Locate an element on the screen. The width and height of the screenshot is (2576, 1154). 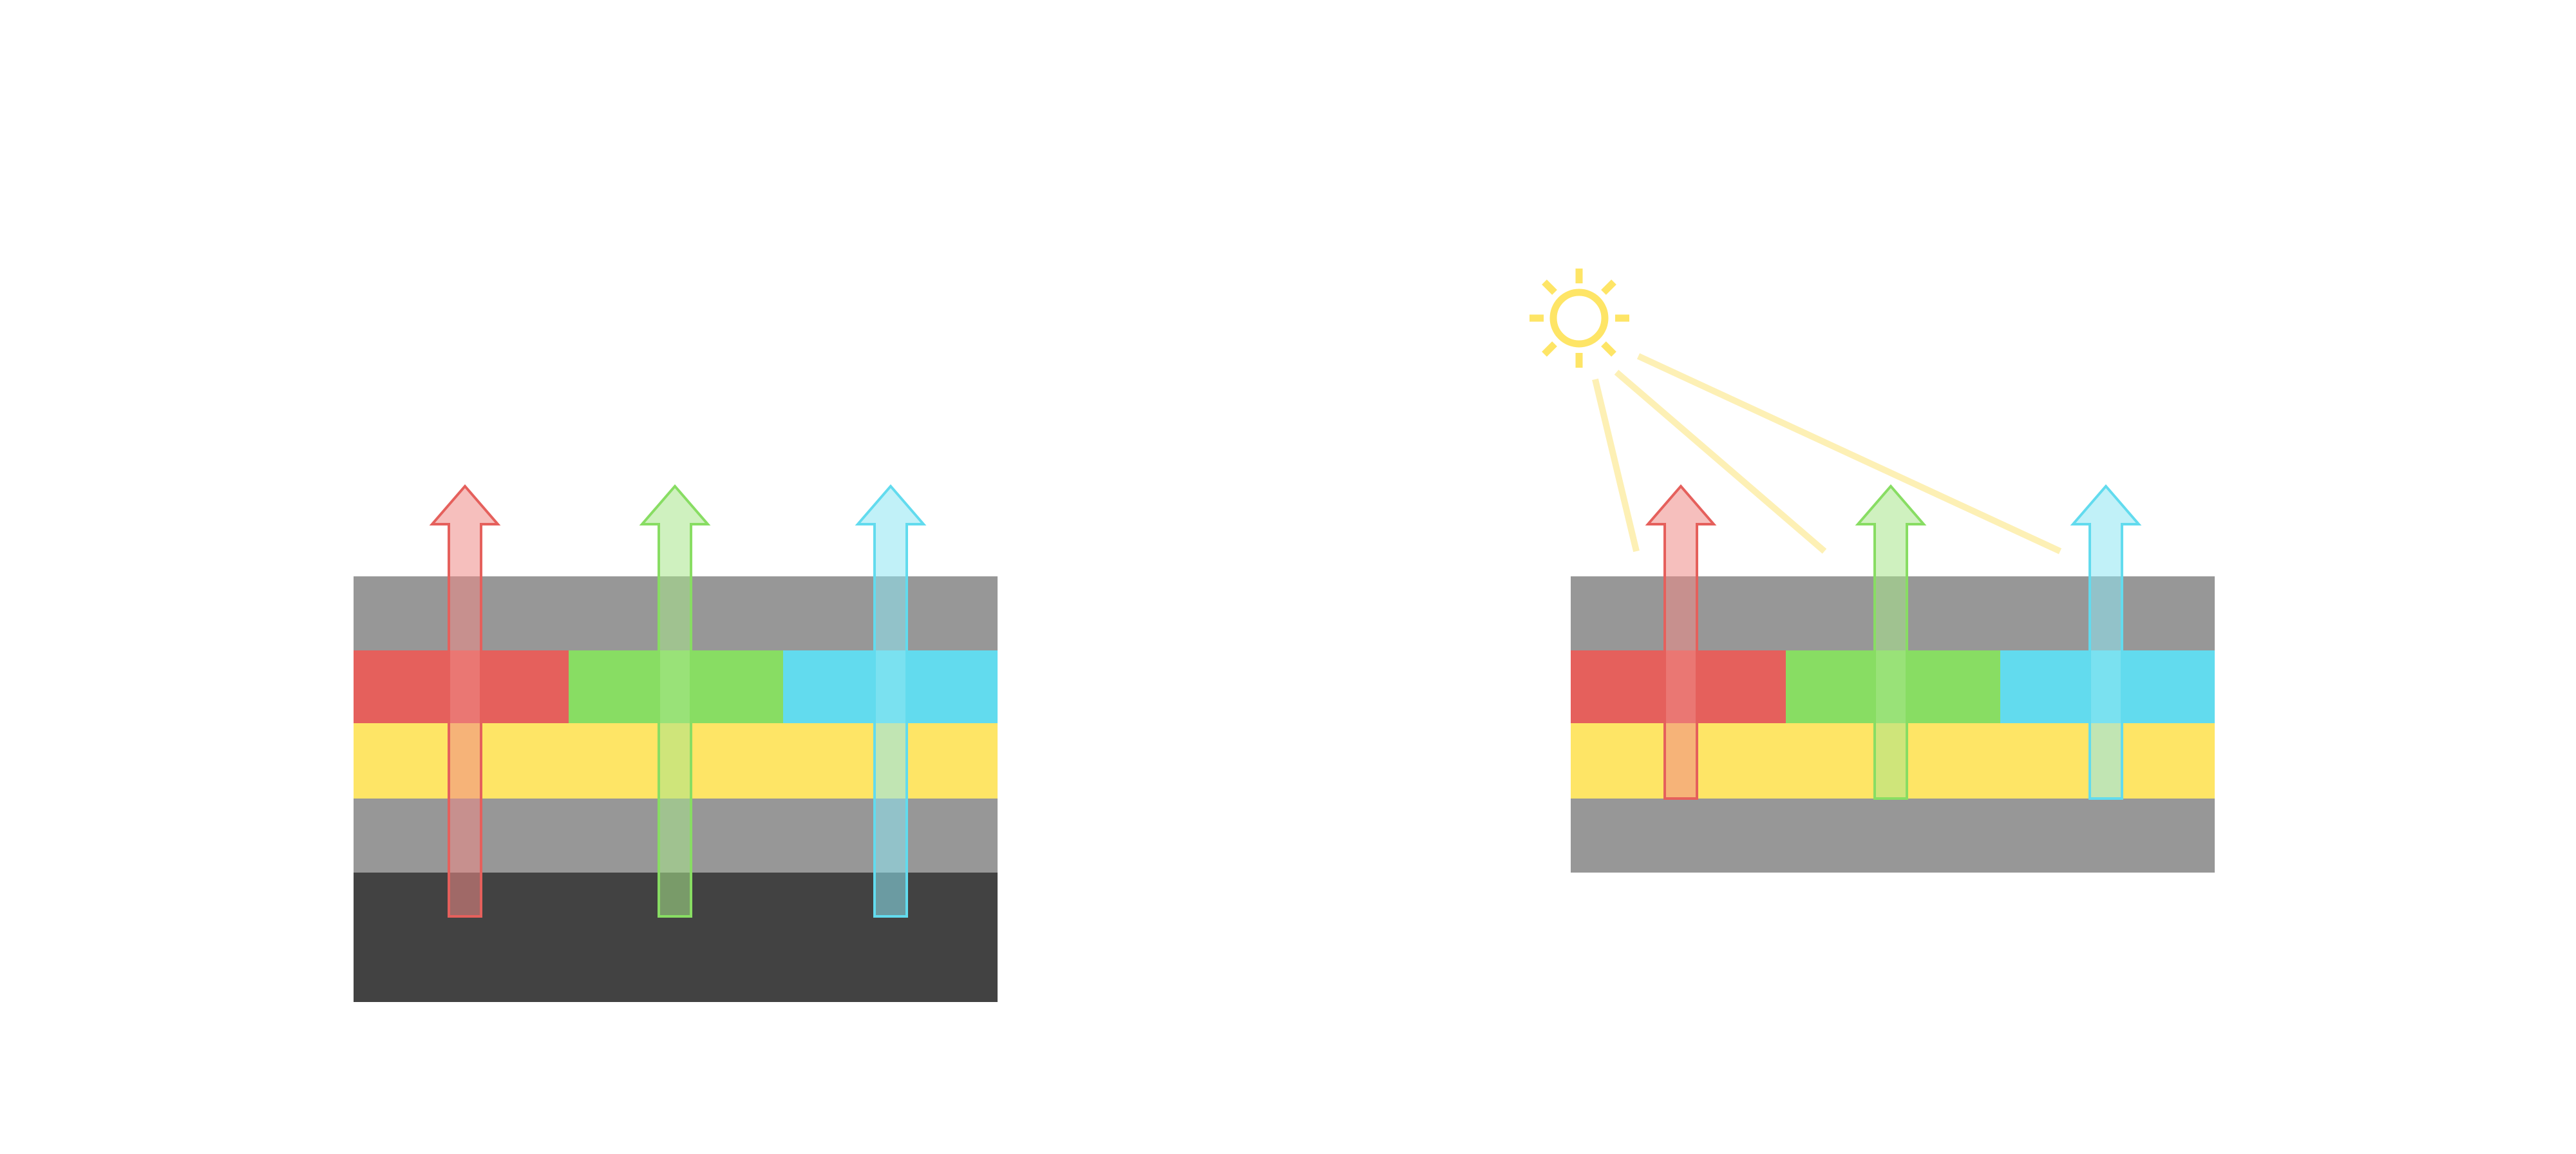
sun-disc is located at coordinates (1579, 318).